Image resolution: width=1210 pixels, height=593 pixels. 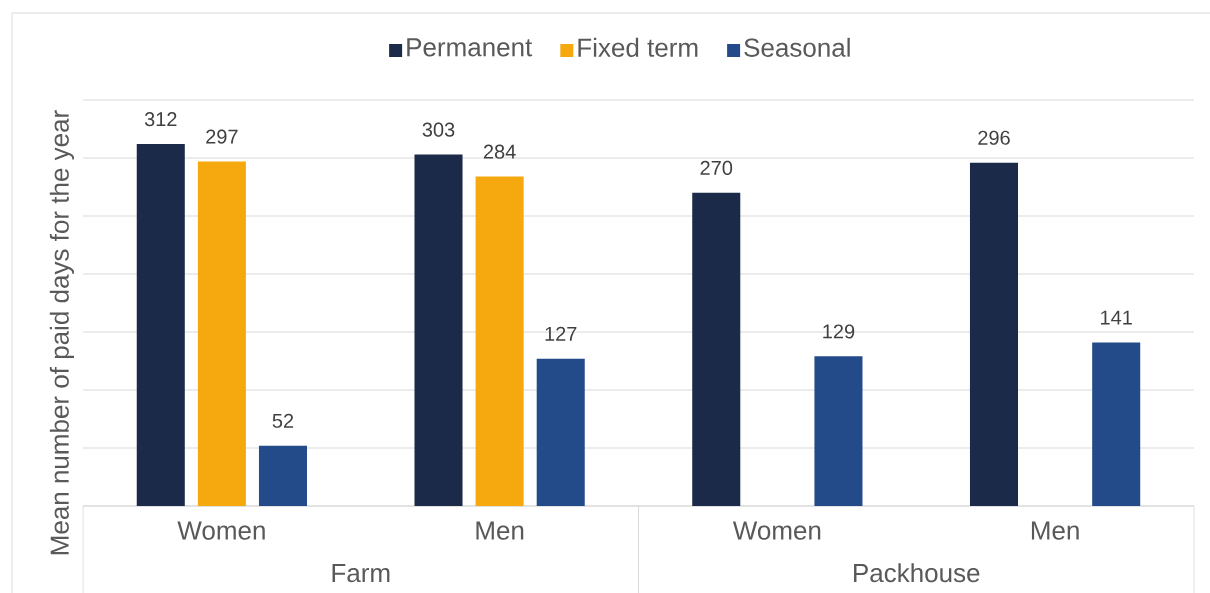 I want to click on data-label: 141, so click(x=1116, y=317).